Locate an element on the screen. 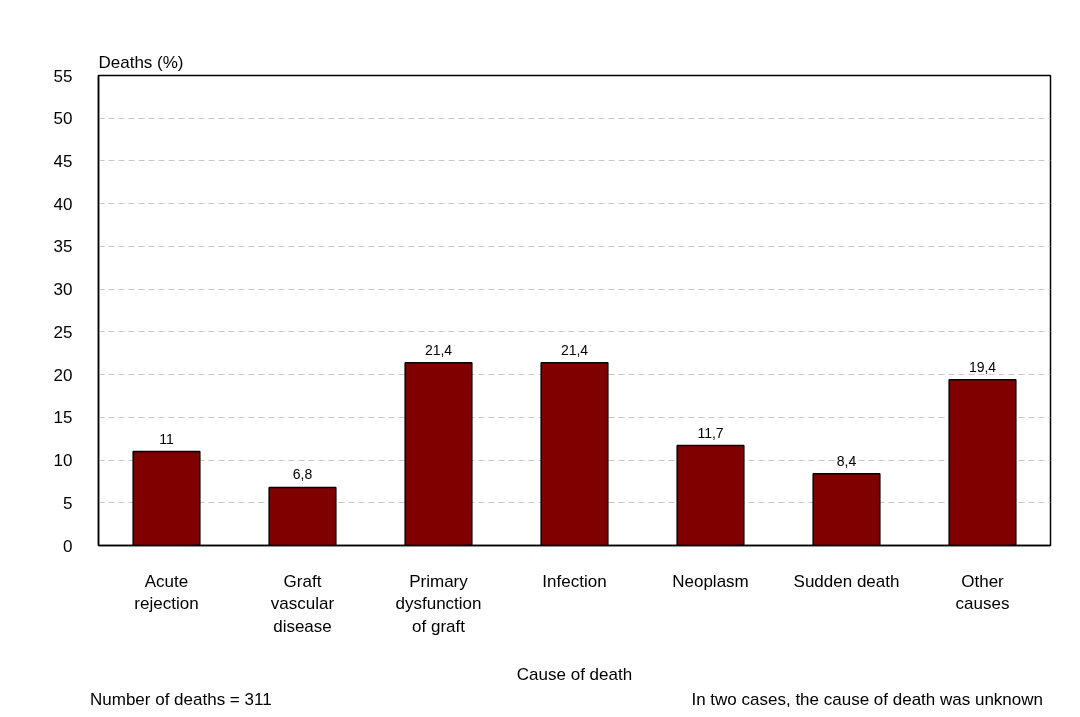  x-axis-title: Cause of death is located at coordinates (574, 675).